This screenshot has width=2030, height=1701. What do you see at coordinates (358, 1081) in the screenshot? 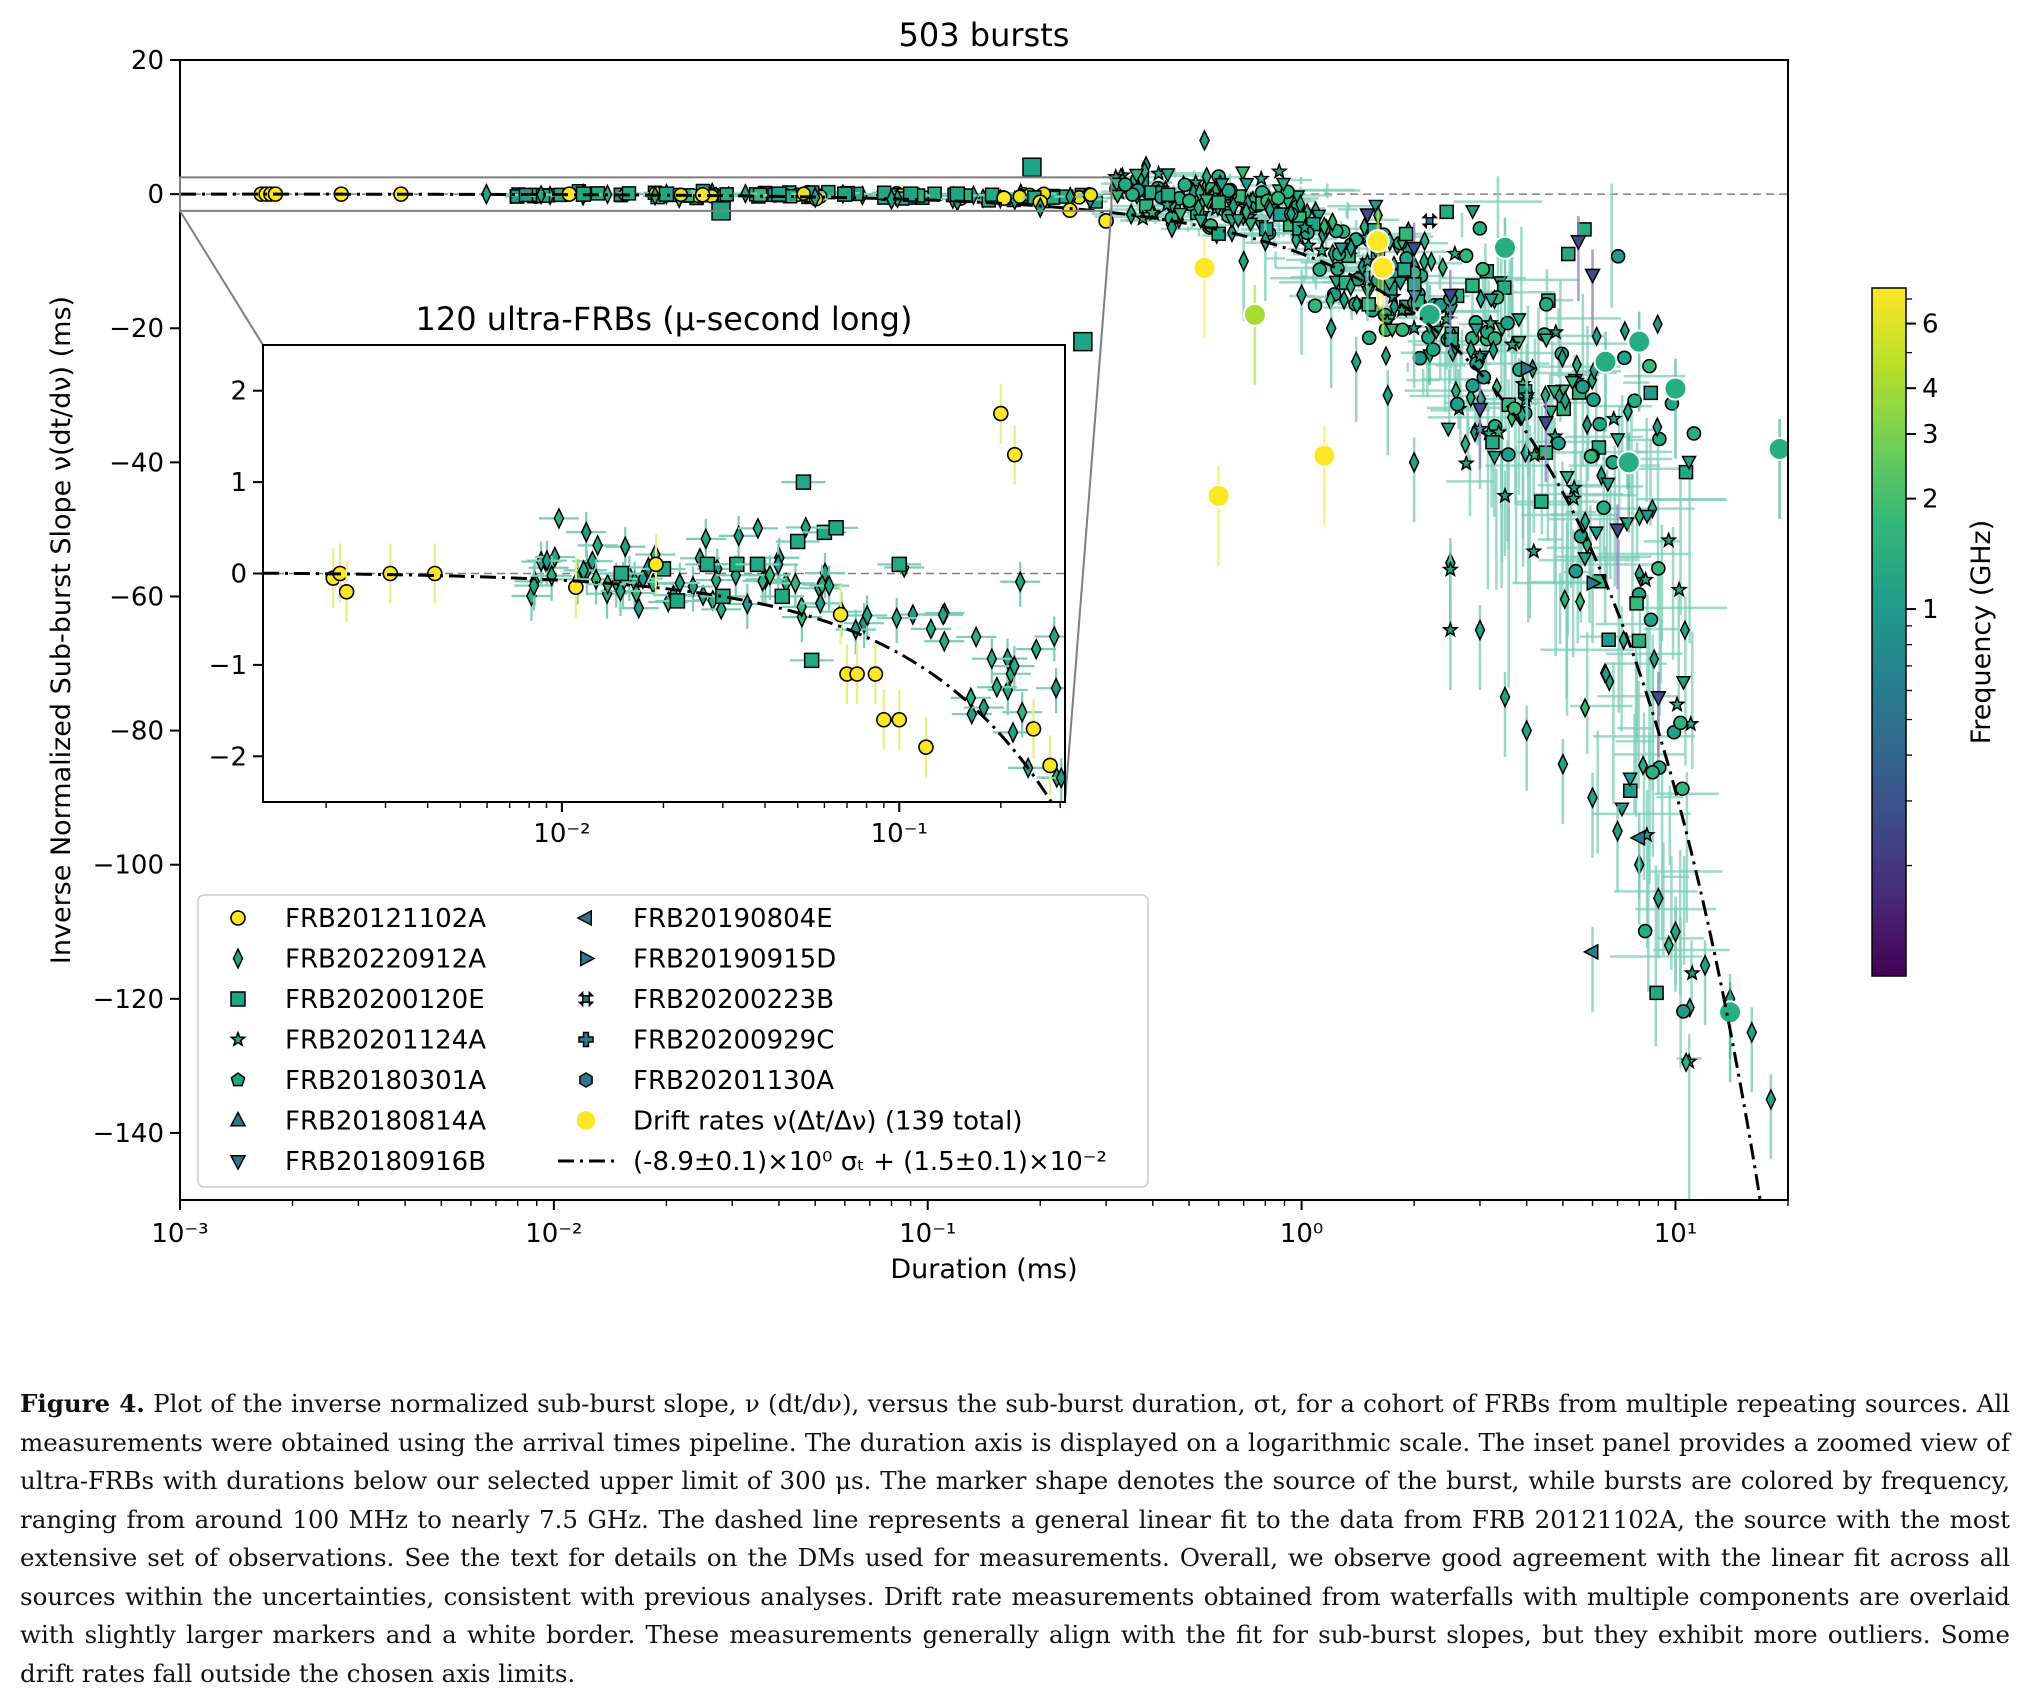
I see `legend-entry: FRB20180301A` at bounding box center [358, 1081].